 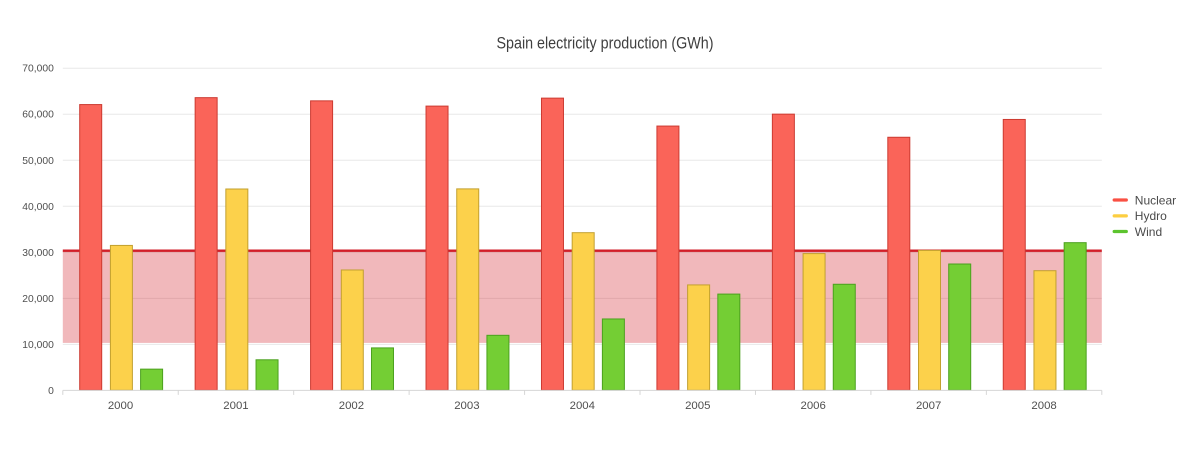 What do you see at coordinates (1155, 200) in the screenshot?
I see `svg-text: Nuclear` at bounding box center [1155, 200].